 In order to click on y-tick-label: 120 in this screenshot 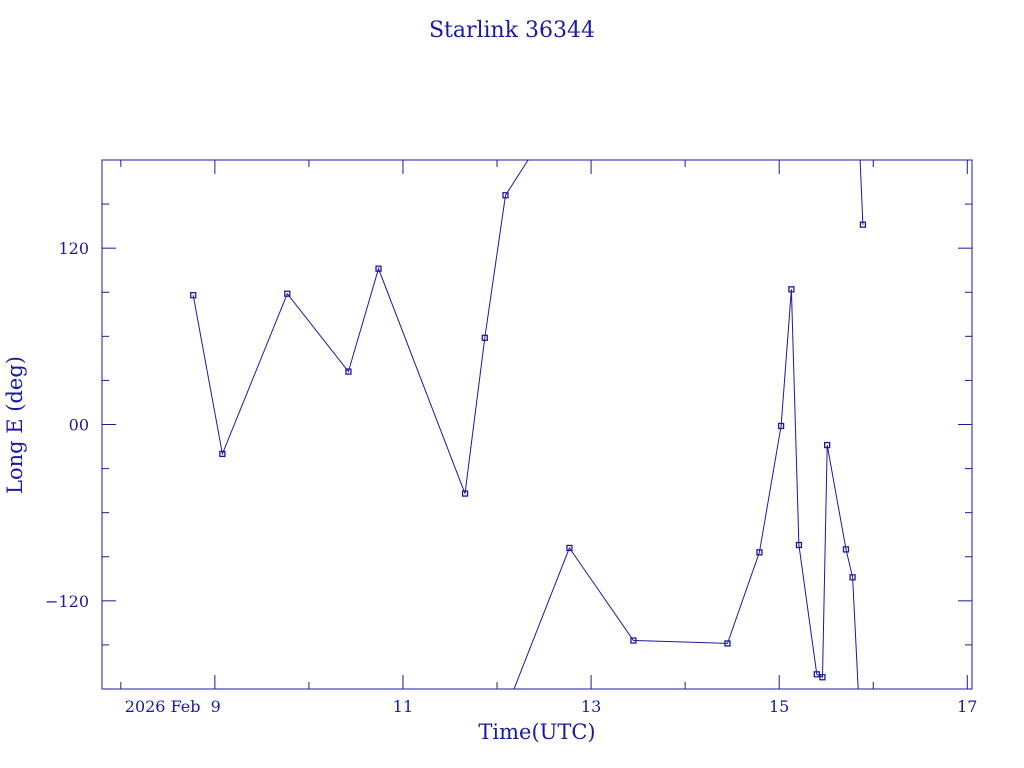, I will do `click(73, 248)`.